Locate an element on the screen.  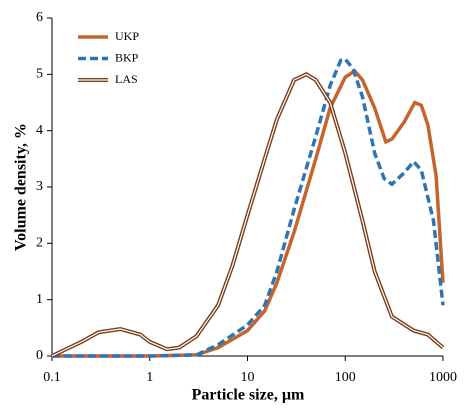
y-tick-label: 1 is located at coordinates (39, 299).